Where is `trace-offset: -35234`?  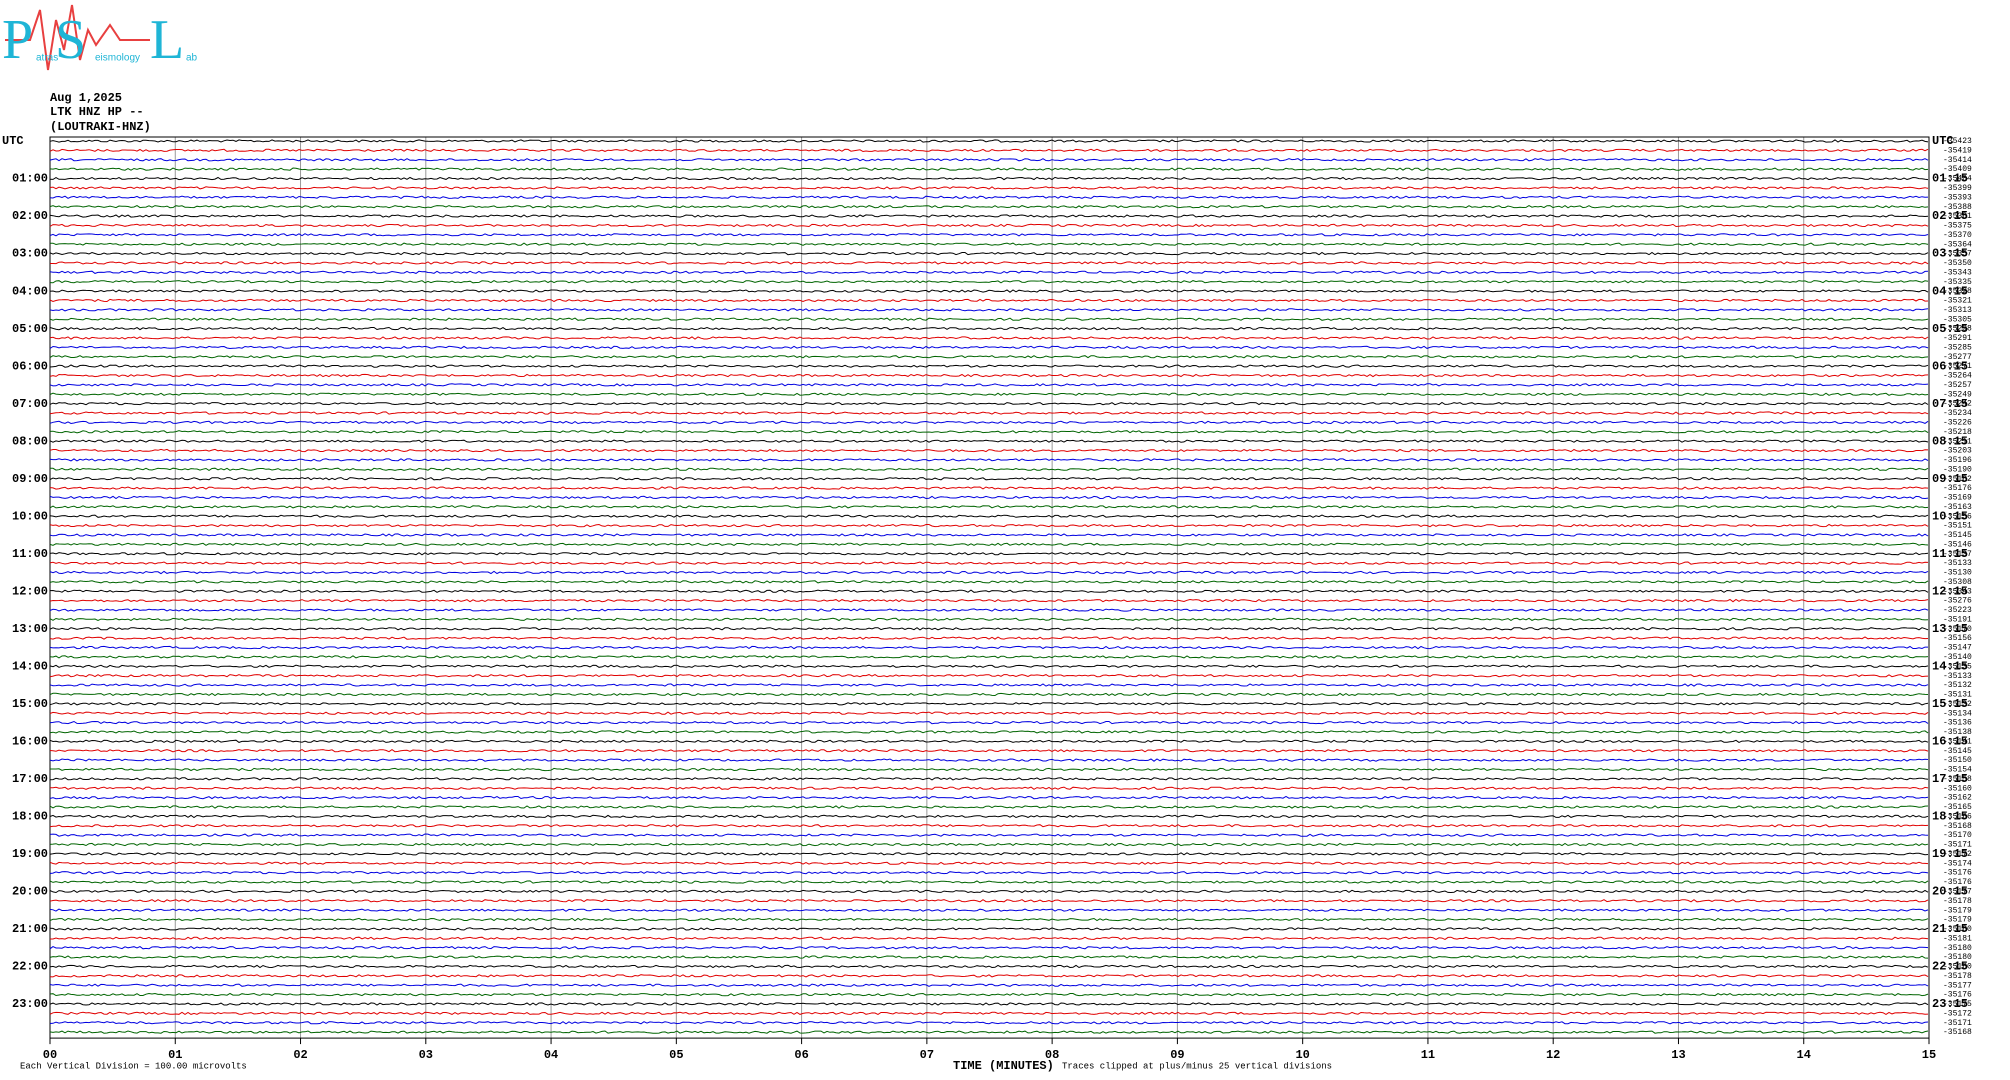 trace-offset: -35234 is located at coordinates (1957, 413).